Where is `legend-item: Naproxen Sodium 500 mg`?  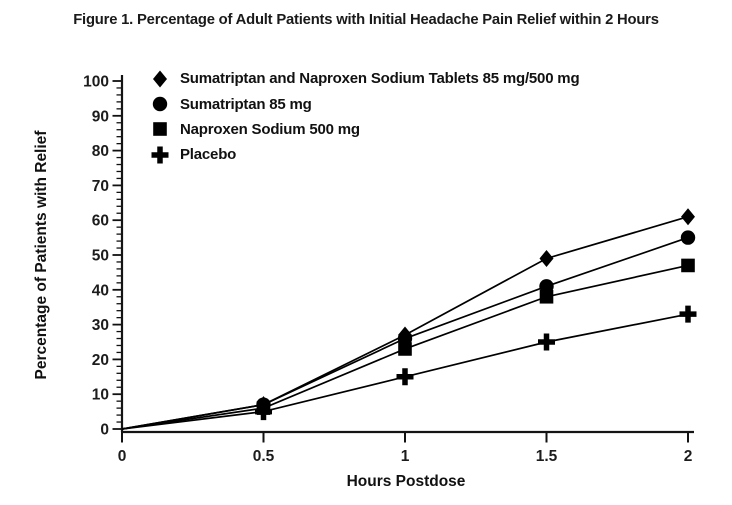 legend-item: Naproxen Sodium 500 mg is located at coordinates (362, 129).